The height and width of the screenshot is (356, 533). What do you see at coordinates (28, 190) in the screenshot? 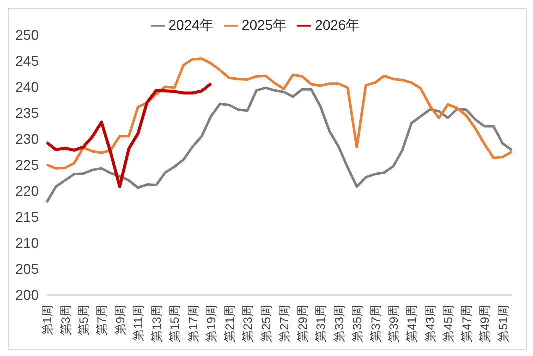
I see `y-tick-label: 220` at bounding box center [28, 190].